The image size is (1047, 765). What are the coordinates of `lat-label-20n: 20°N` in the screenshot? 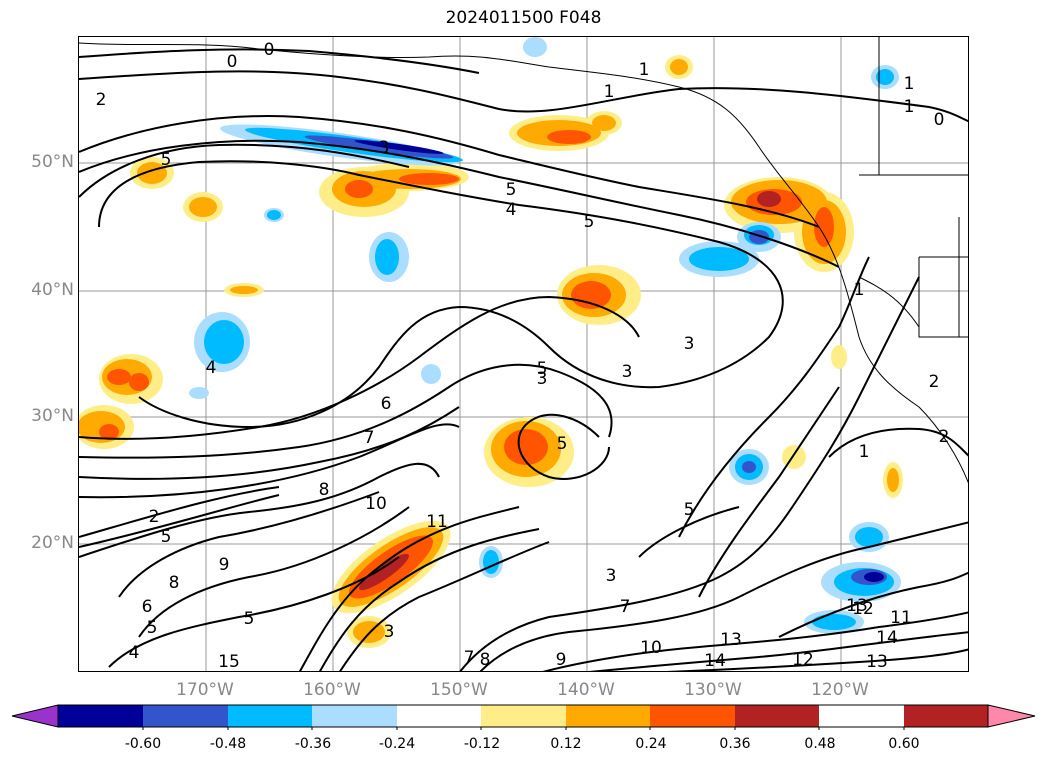 It's located at (52, 543).